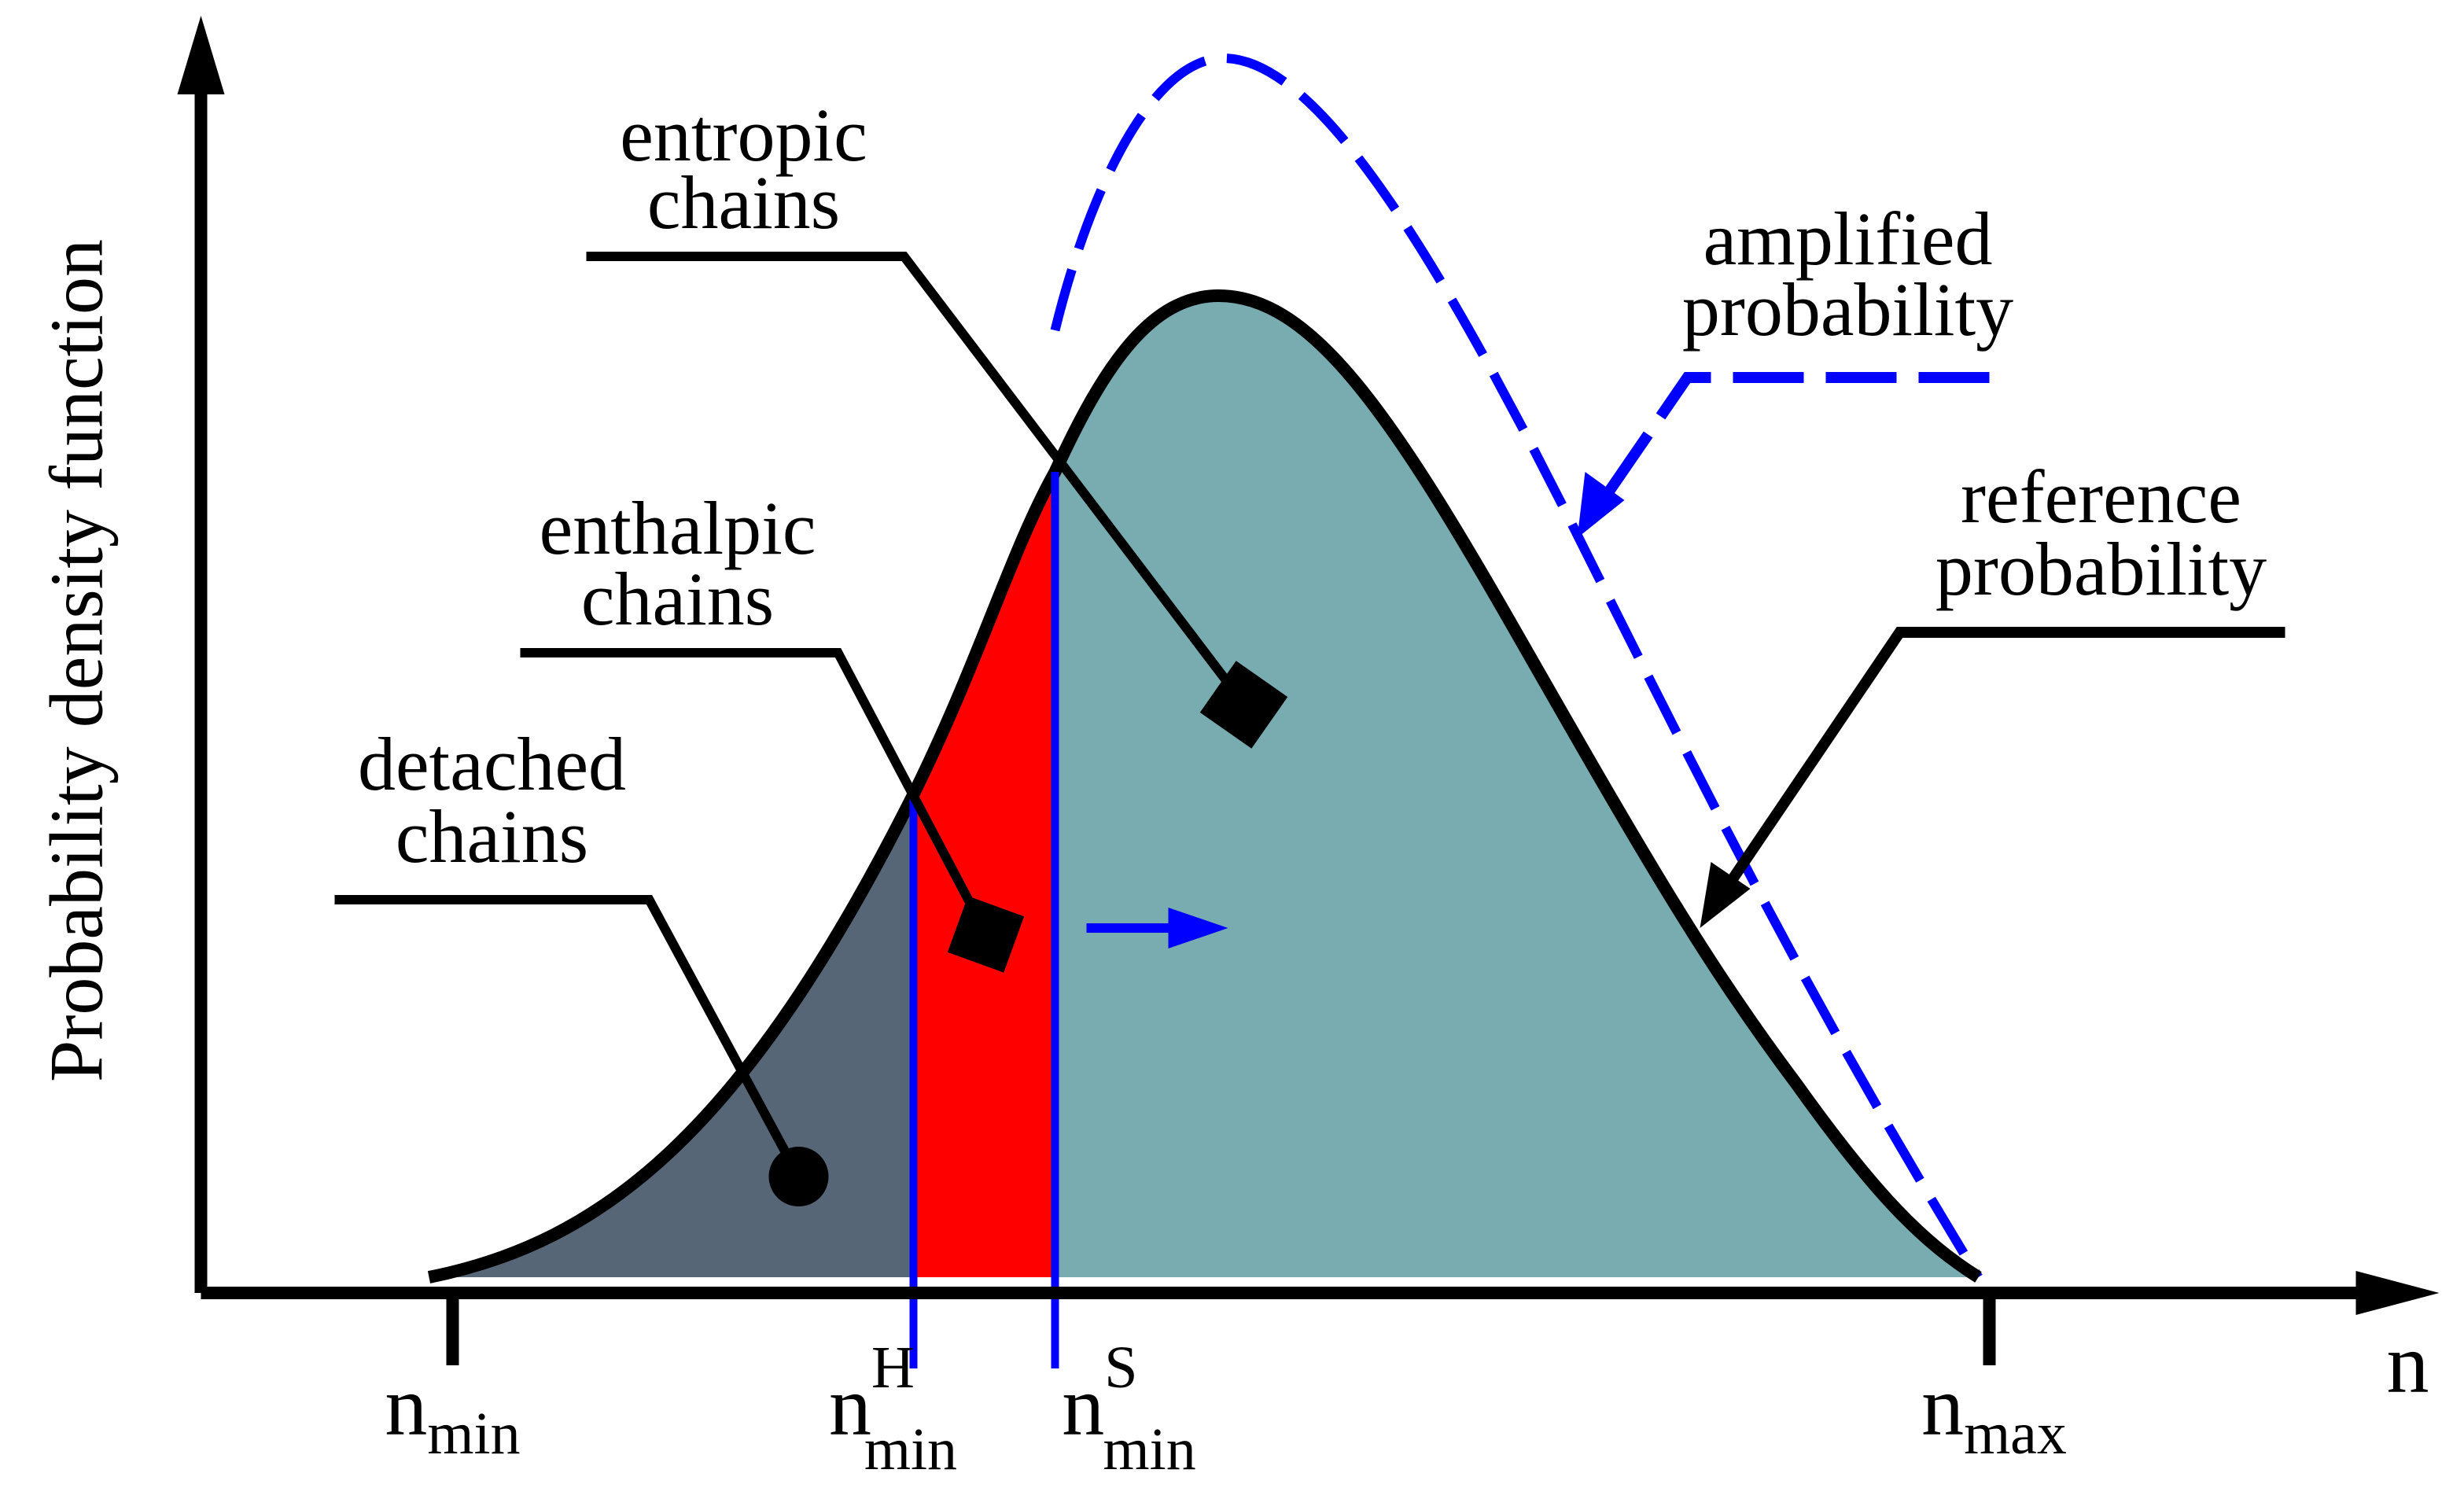 The width and height of the screenshot is (2464, 1499). Describe the element at coordinates (2397, 1293) in the screenshot. I see `x-arrowhead` at that location.